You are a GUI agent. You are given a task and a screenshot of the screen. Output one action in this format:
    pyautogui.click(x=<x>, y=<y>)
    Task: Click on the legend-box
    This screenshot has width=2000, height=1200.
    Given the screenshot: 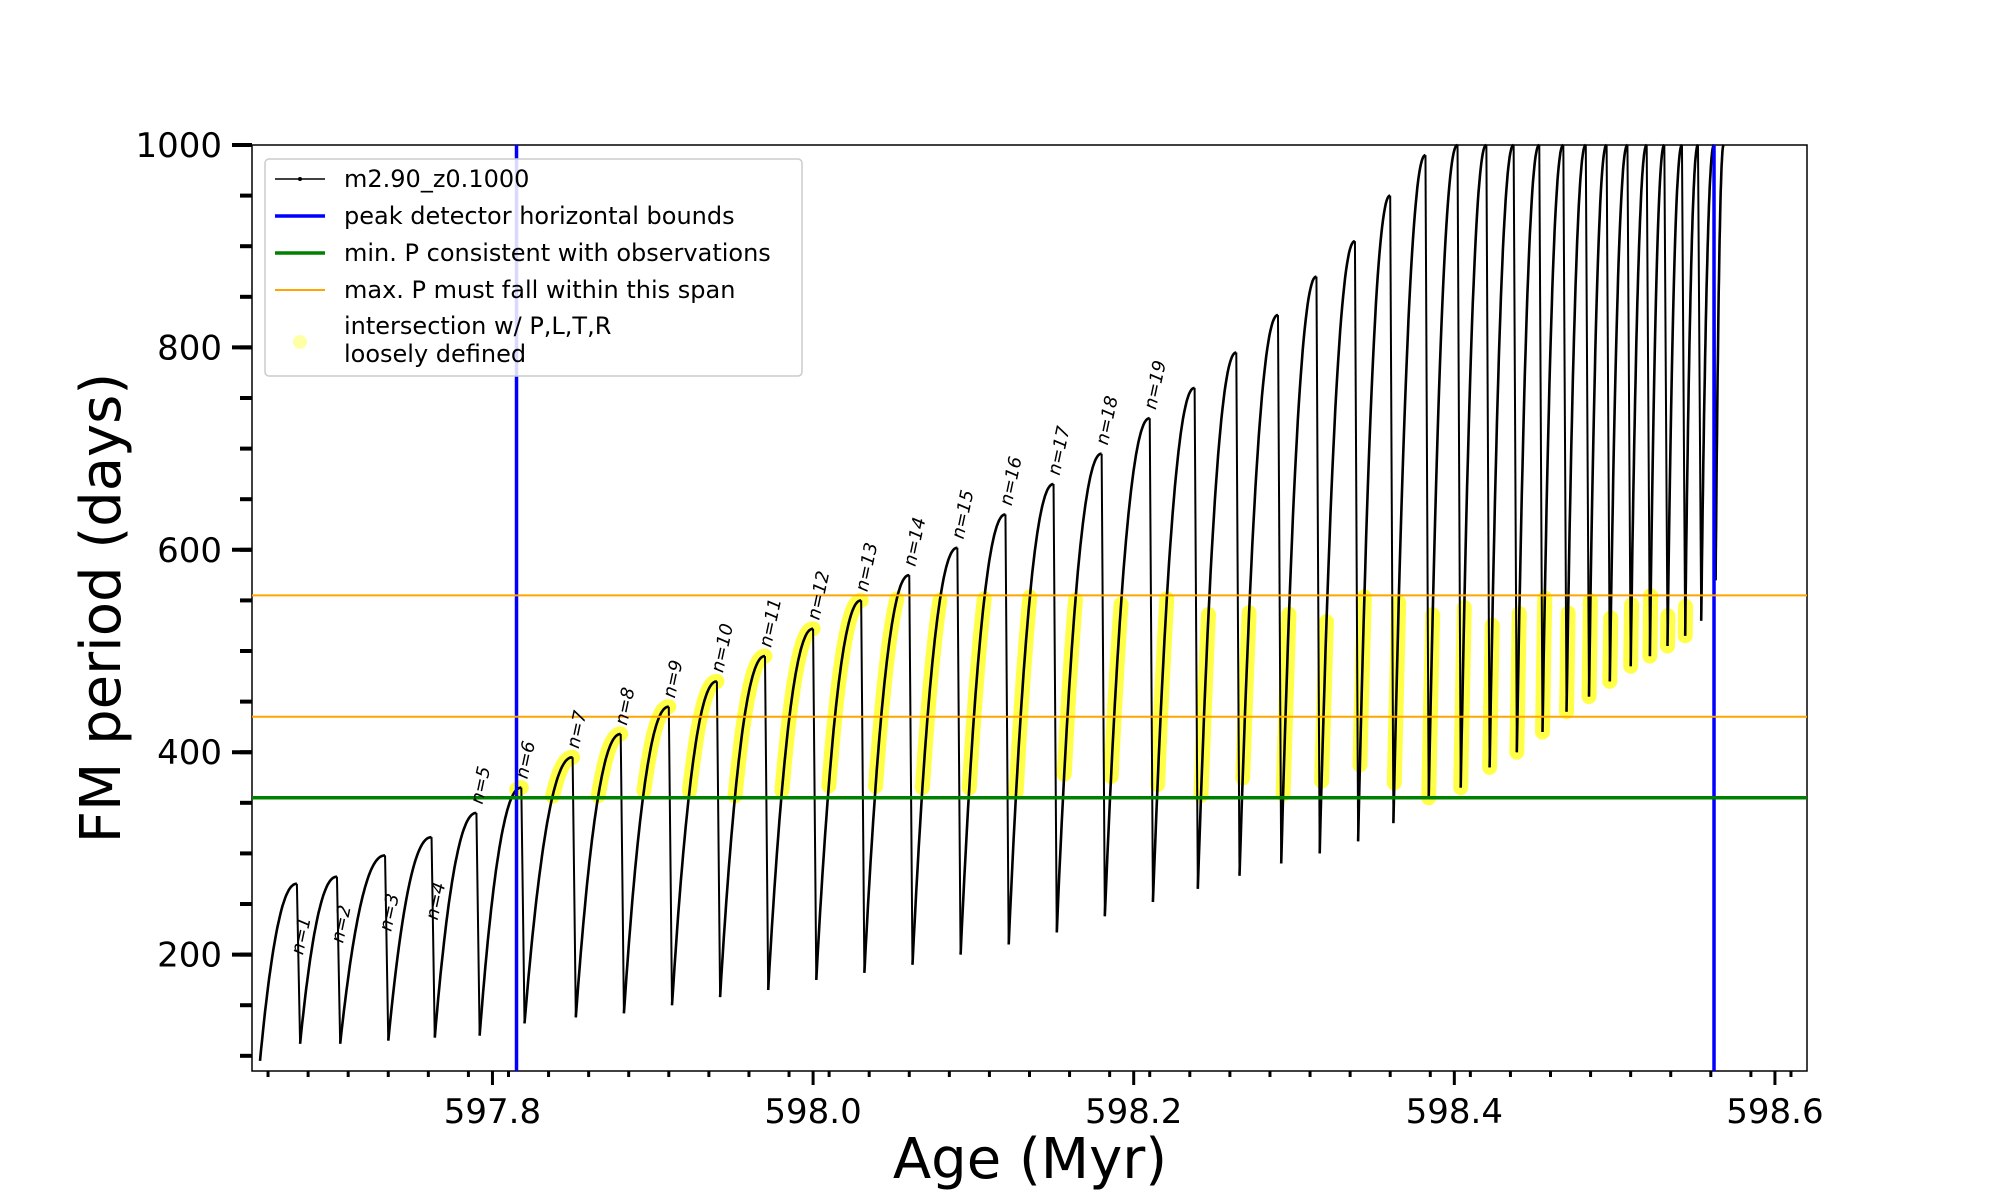 What is the action you would take?
    pyautogui.click(x=533, y=267)
    